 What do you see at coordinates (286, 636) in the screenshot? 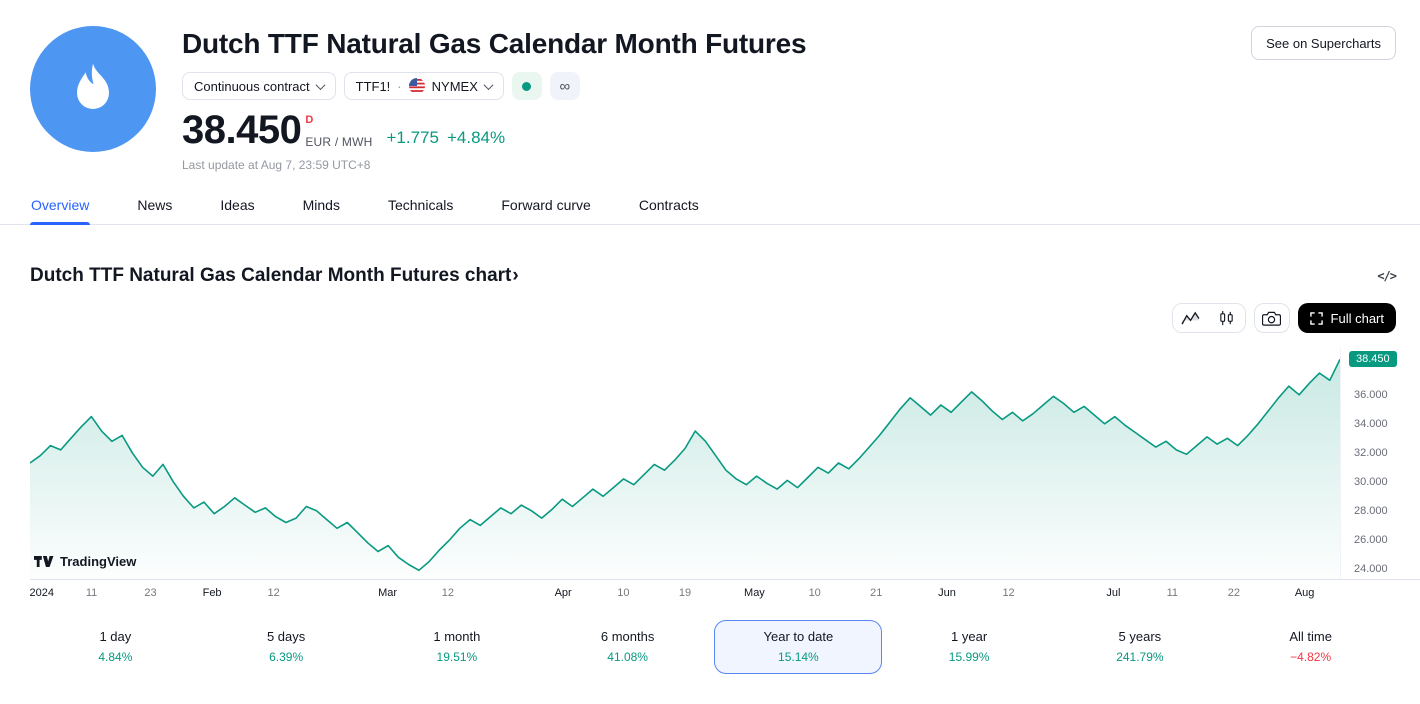
I see `range-label: 5 days` at bounding box center [286, 636].